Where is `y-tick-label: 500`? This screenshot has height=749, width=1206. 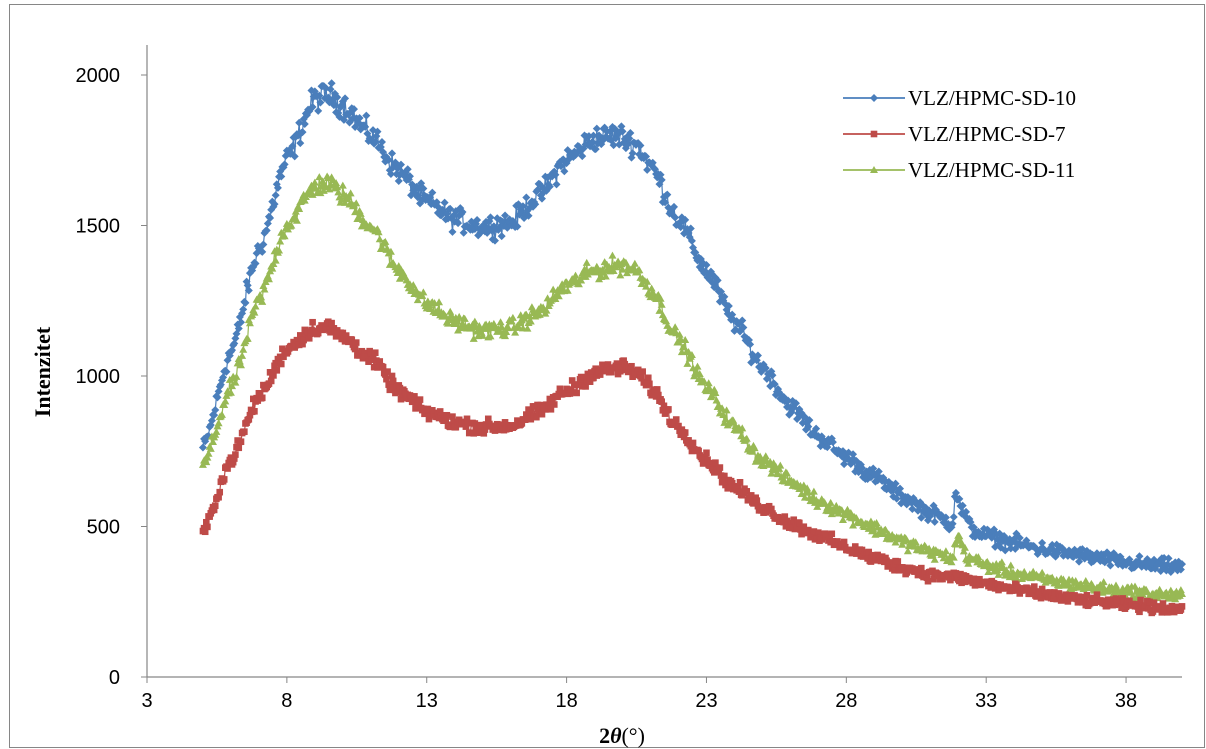
y-tick-label: 500 is located at coordinates (103, 528).